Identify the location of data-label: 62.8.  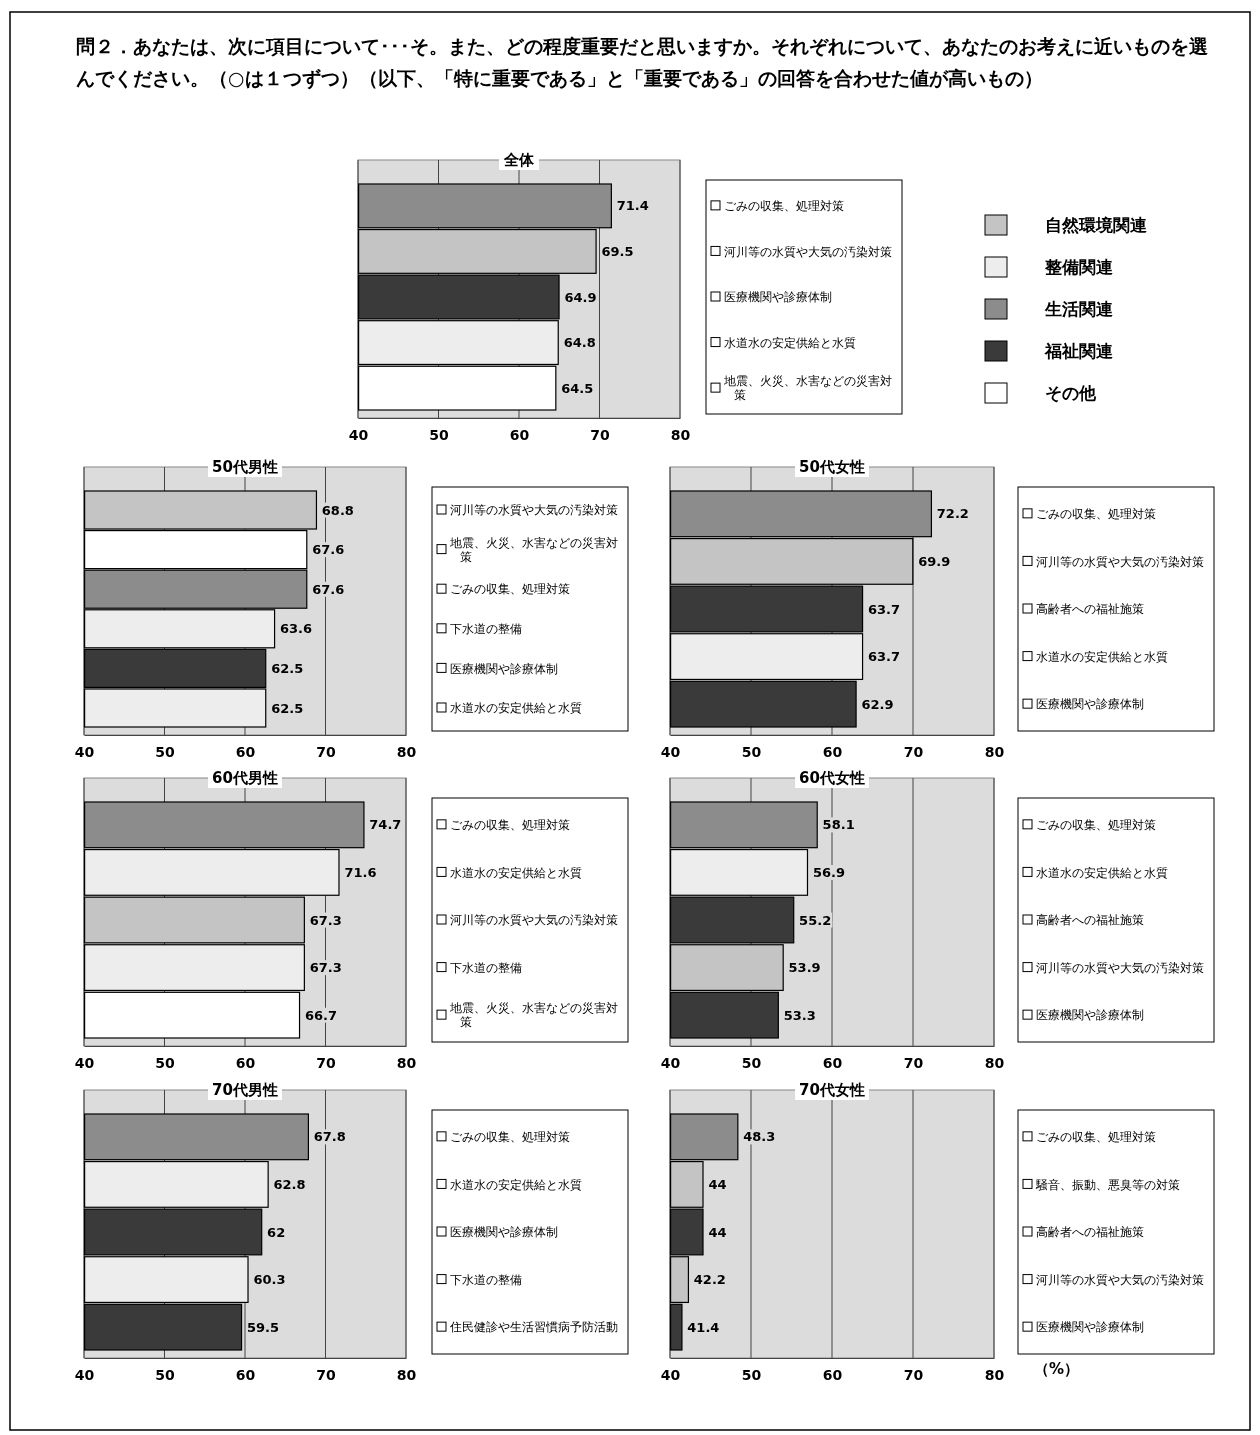
(289, 1184).